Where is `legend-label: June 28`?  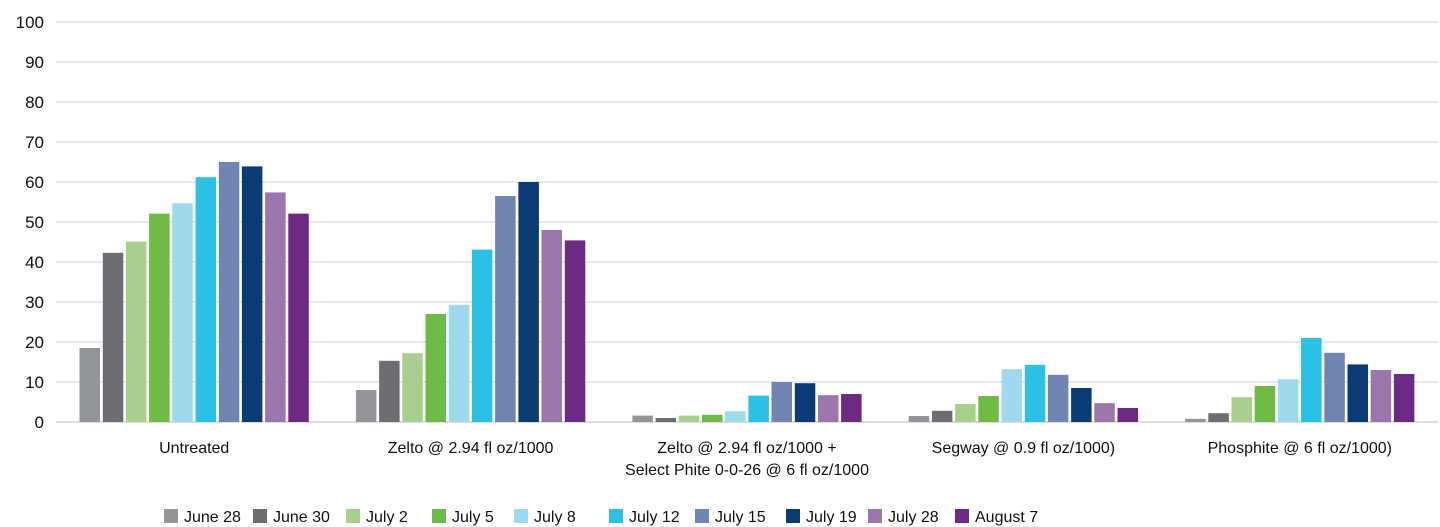
legend-label: June 28 is located at coordinates (212, 517).